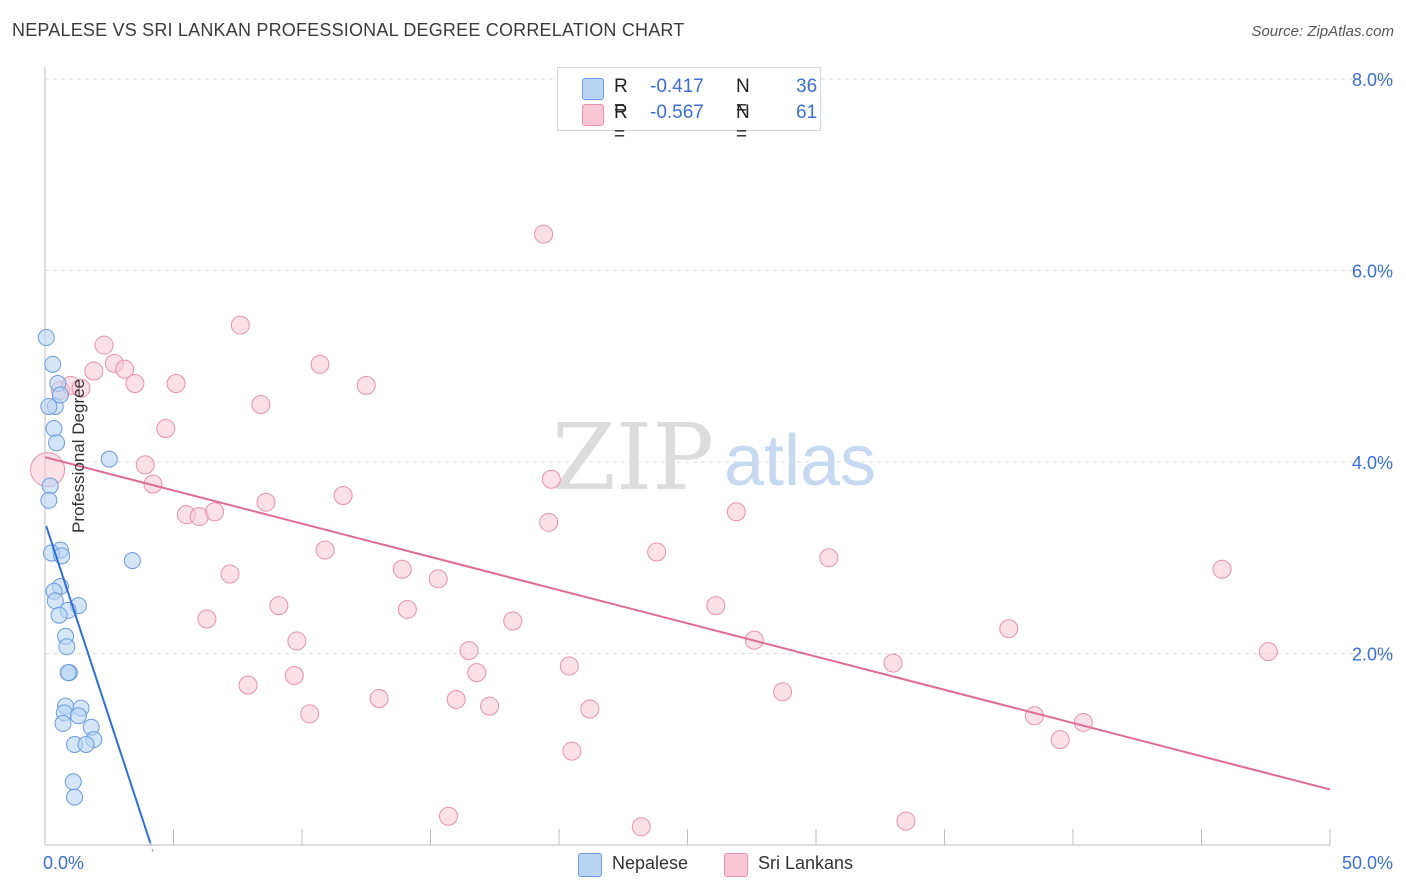 The width and height of the screenshot is (1406, 892). Describe the element at coordinates (1372, 655) in the screenshot. I see `y-tick-label: 2.0%` at that location.